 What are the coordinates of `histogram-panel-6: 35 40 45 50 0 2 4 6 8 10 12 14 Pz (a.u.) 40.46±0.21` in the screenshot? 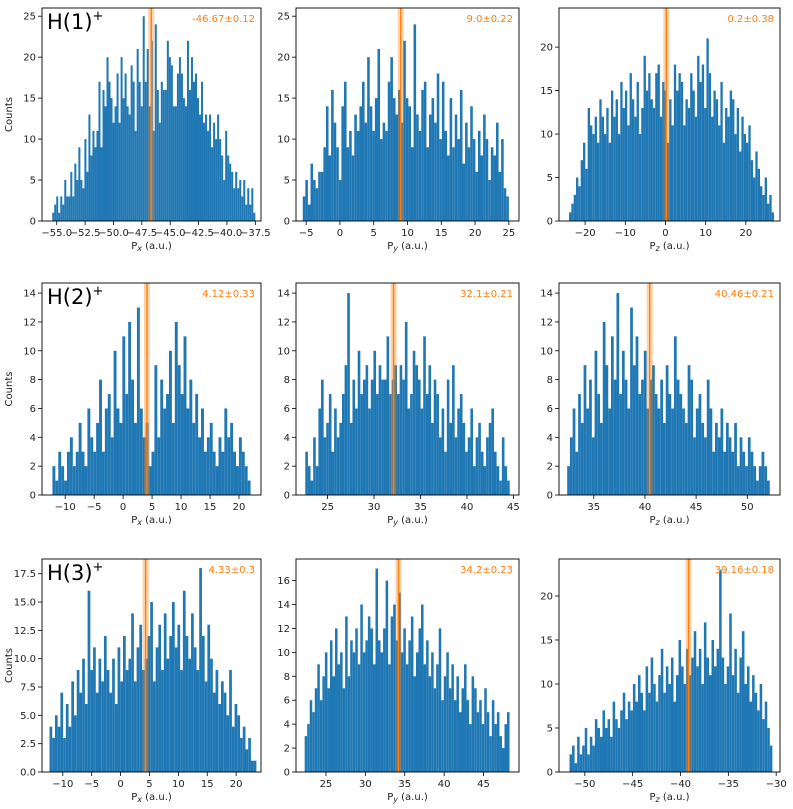 It's located at (660, 404).